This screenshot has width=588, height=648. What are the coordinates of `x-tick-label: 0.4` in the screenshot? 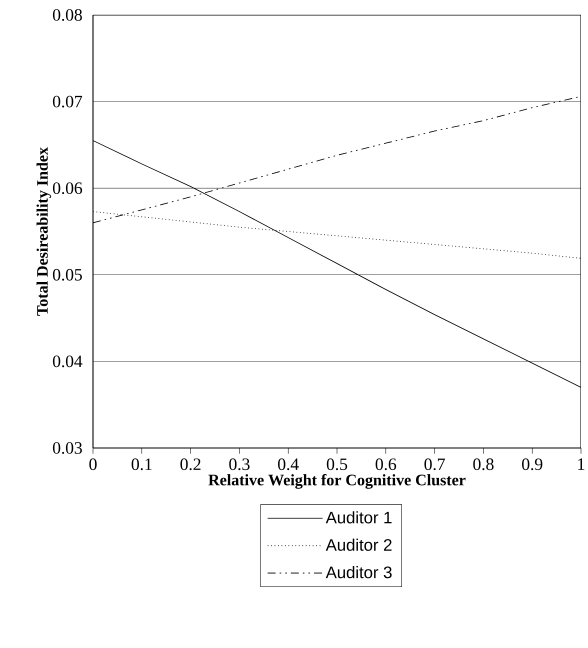 It's located at (288, 464).